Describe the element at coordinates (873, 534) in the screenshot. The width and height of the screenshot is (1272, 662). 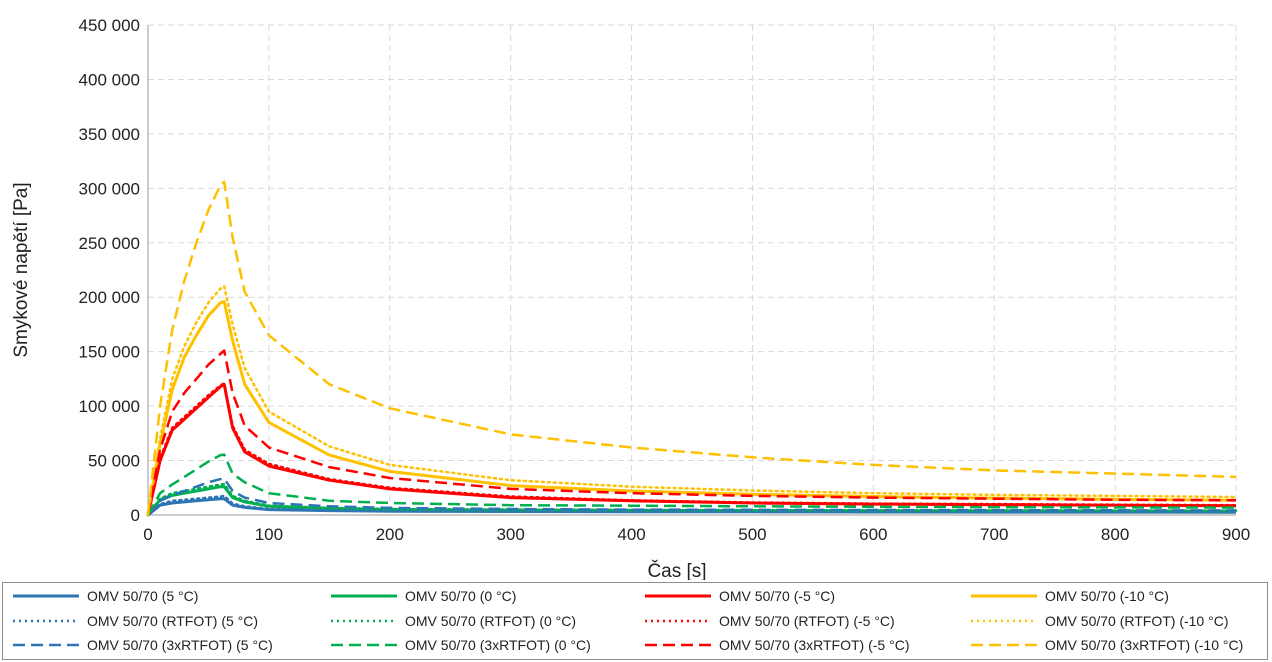
I see `x-tick-label: 600` at that location.